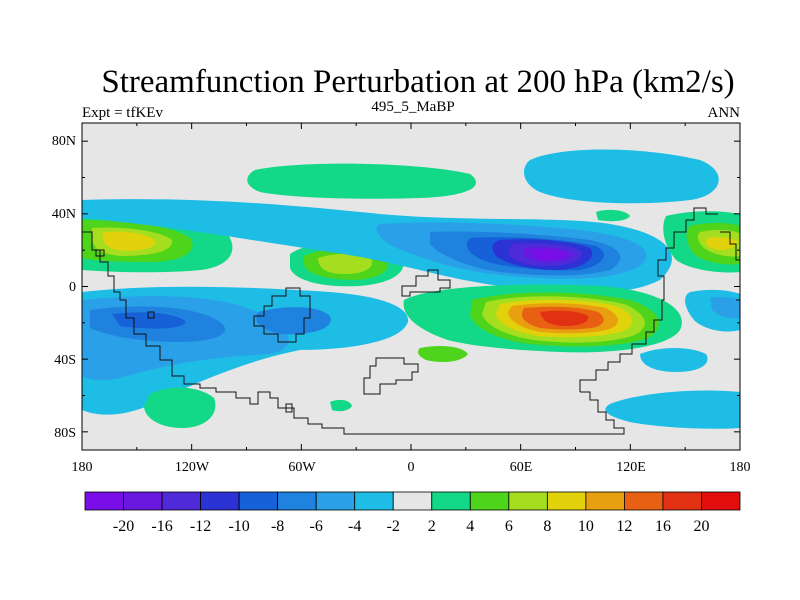 The image size is (800, 600). What do you see at coordinates (65, 360) in the screenshot?
I see `y-tick-label: 40S` at bounding box center [65, 360].